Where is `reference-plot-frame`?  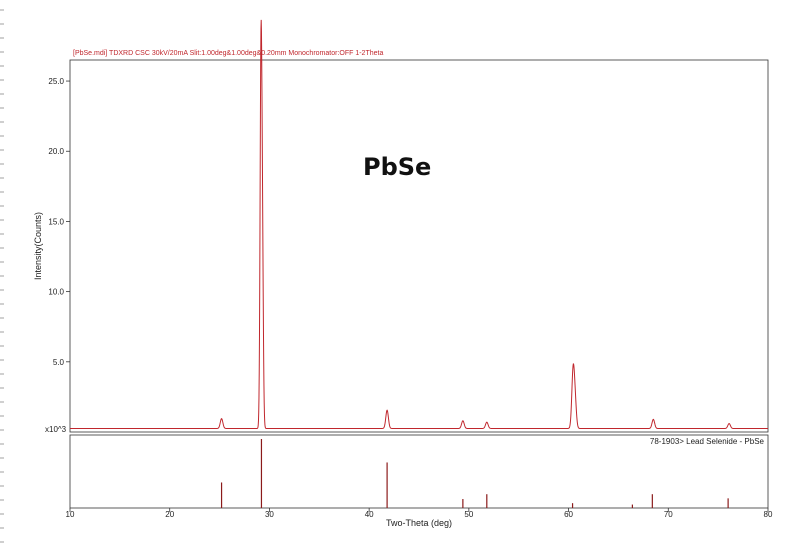 reference-plot-frame is located at coordinates (419, 471).